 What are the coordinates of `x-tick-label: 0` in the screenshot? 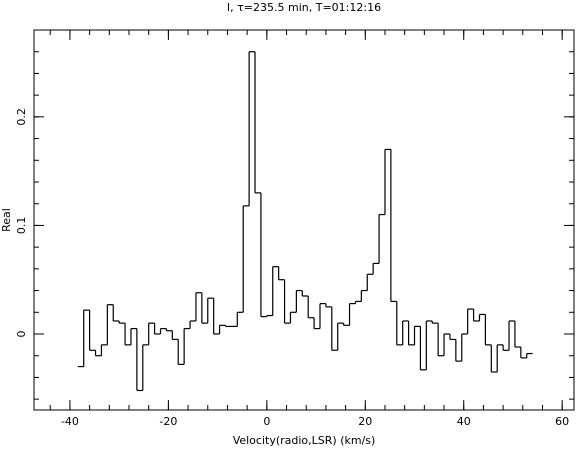 It's located at (266, 421).